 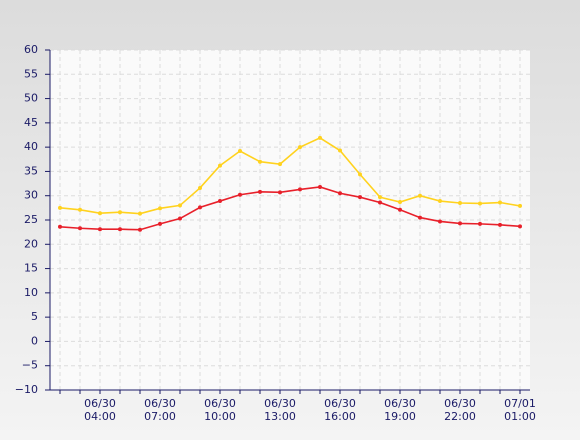 I want to click on x-tick-label: 16:00, so click(x=340, y=416).